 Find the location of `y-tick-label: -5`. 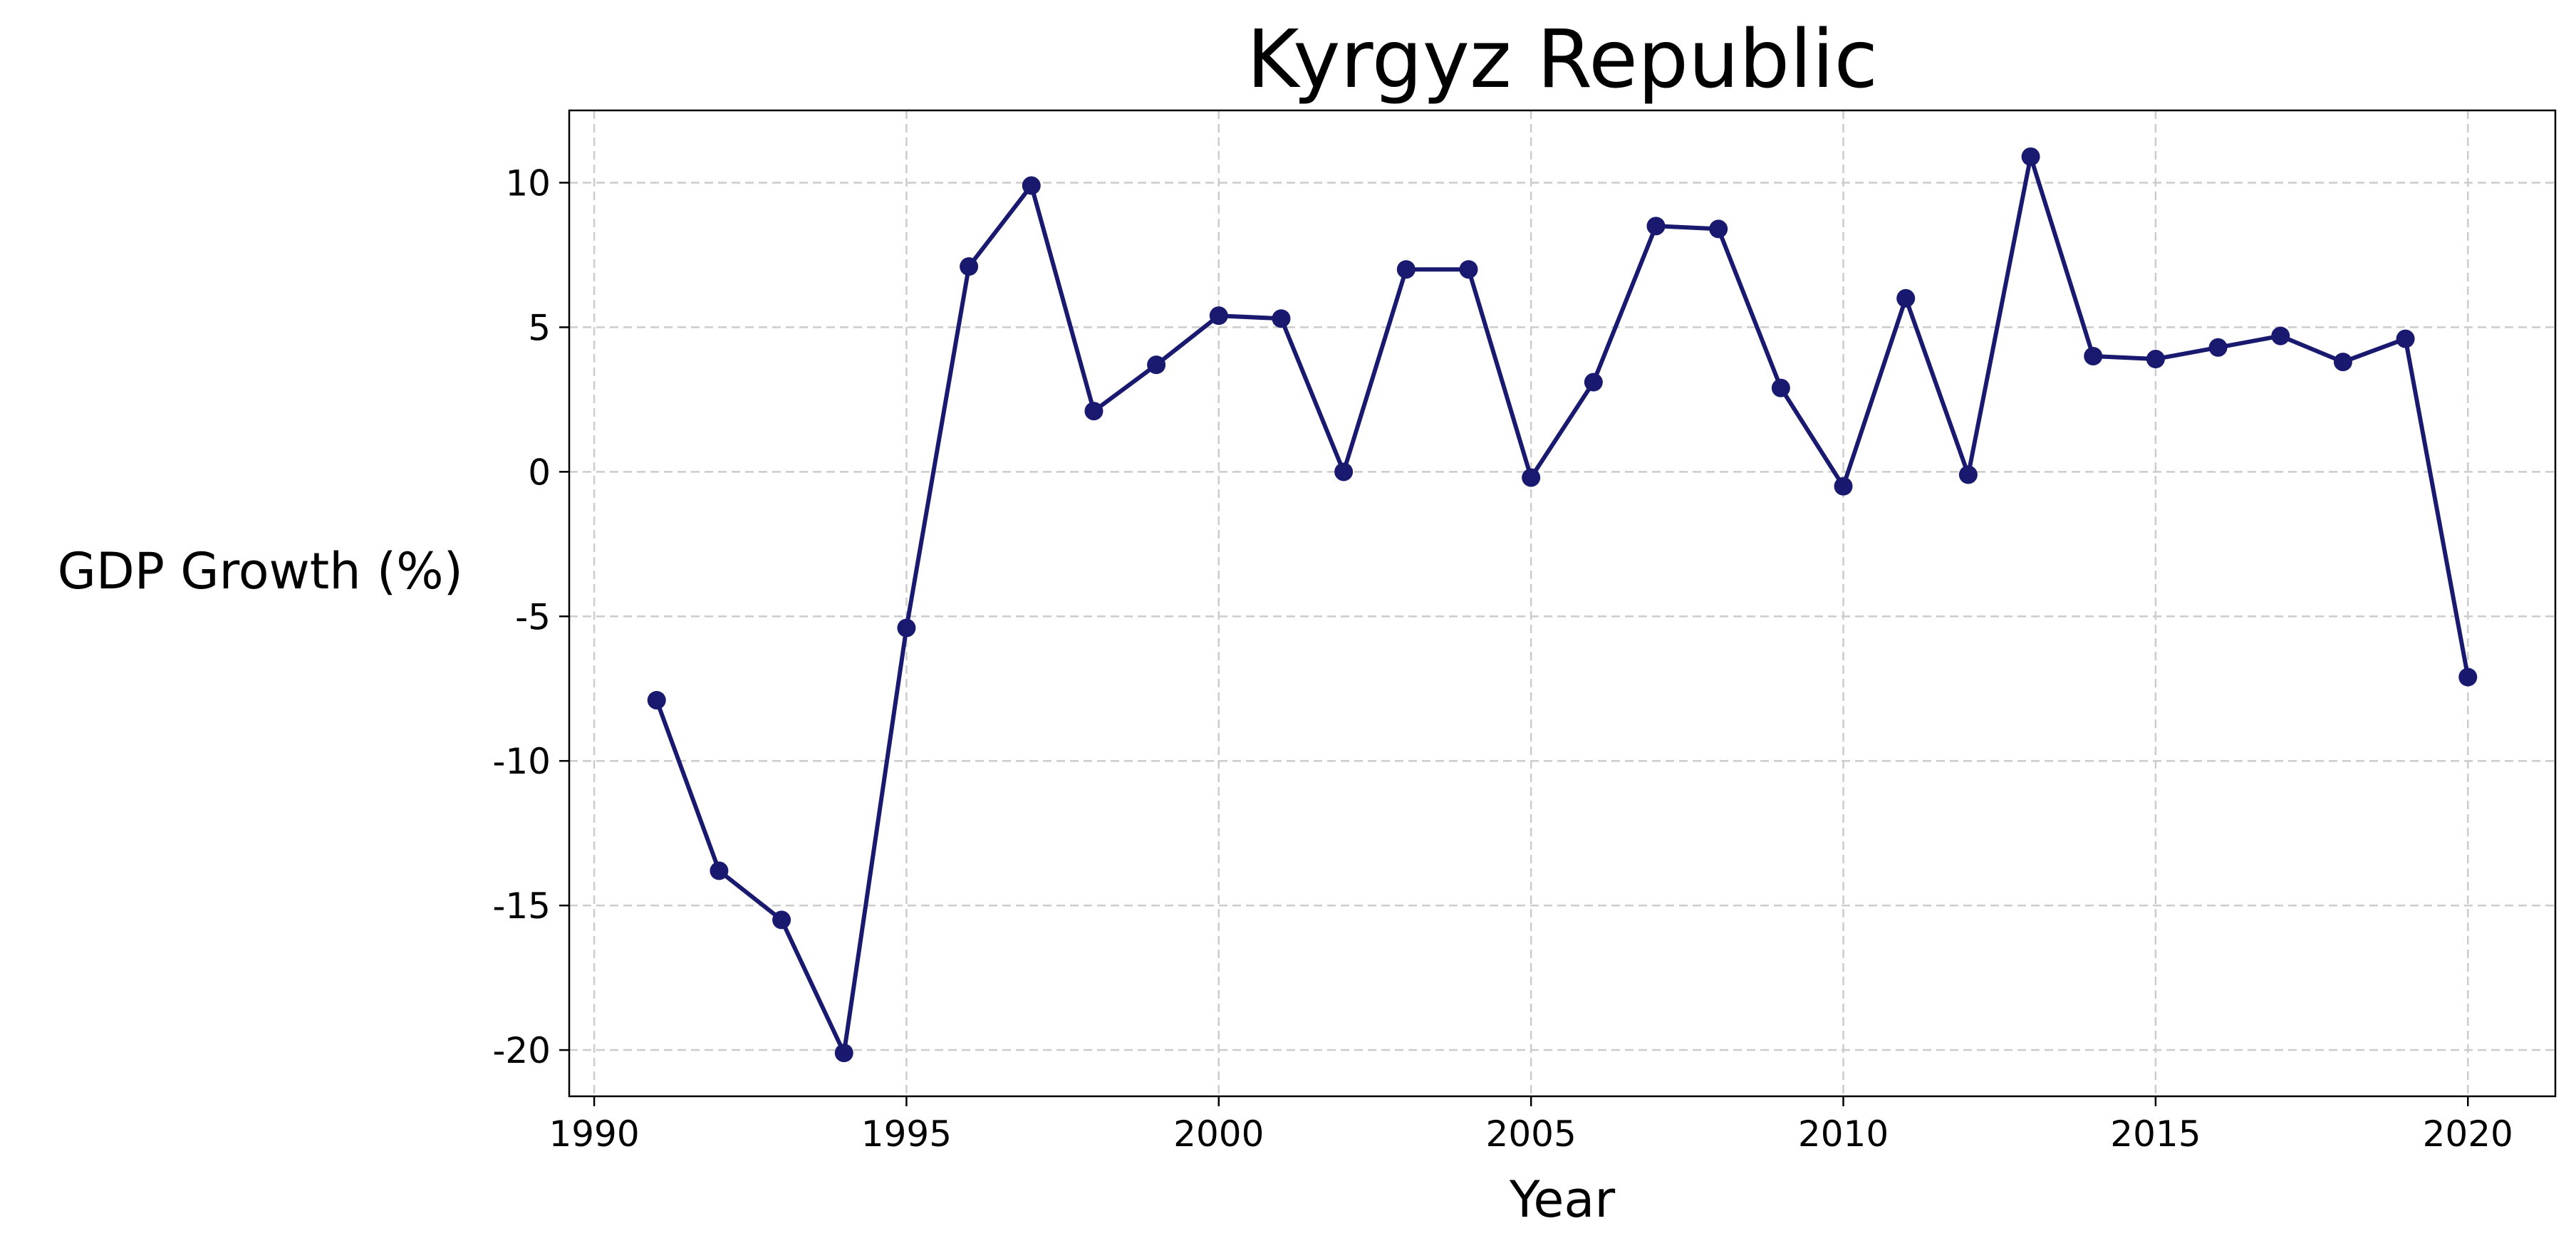

y-tick-label: -5 is located at coordinates (533, 617).